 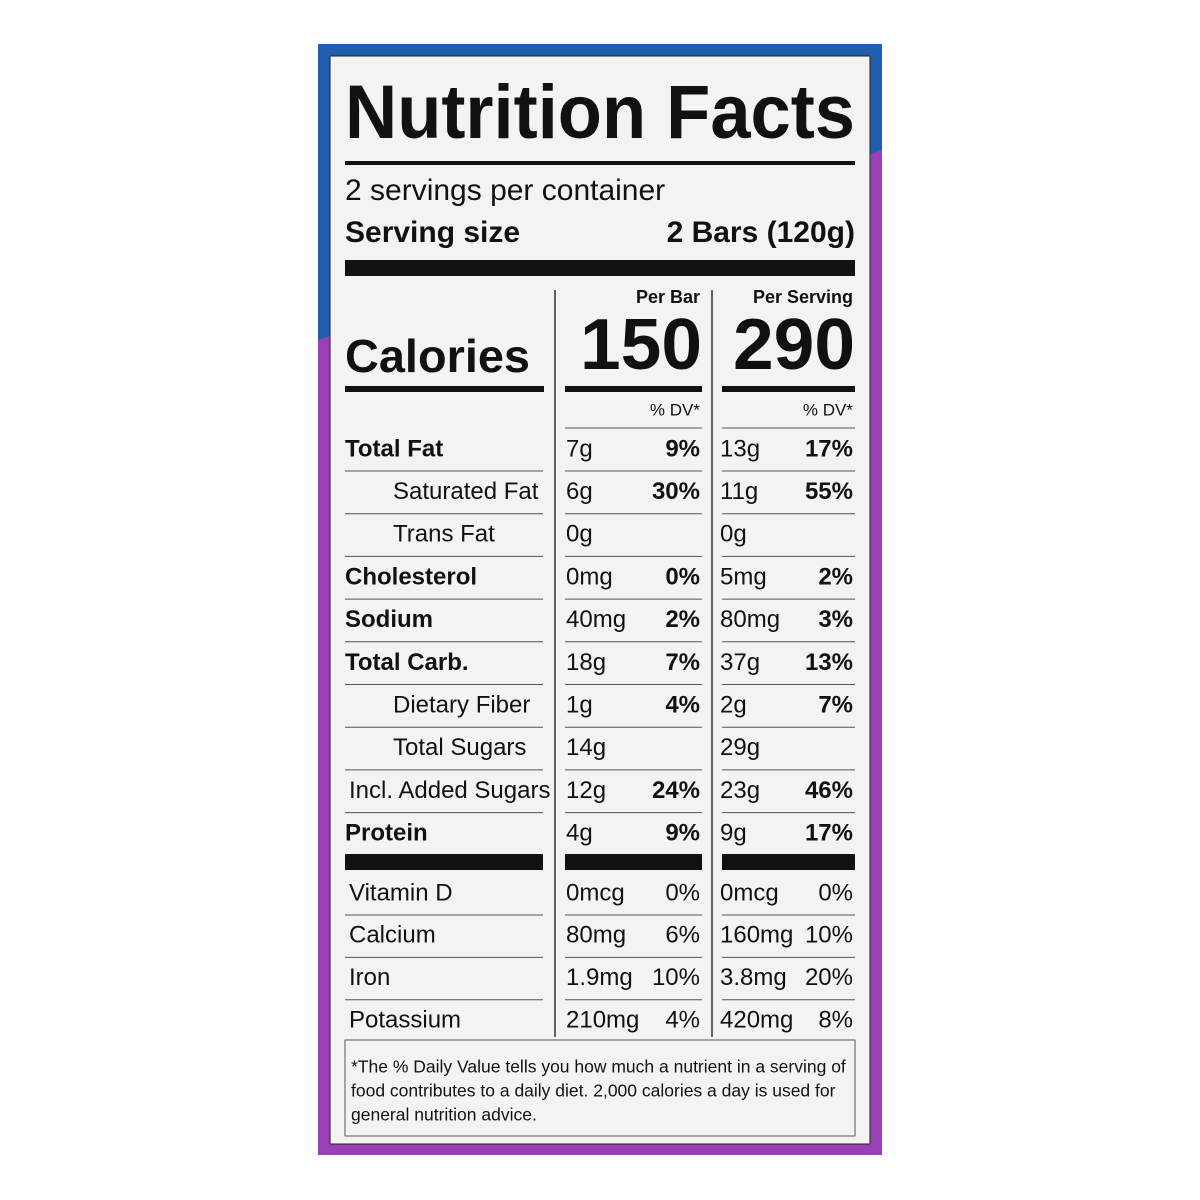 What do you see at coordinates (459, 747) in the screenshot?
I see `nutrient-name: Total Sugars` at bounding box center [459, 747].